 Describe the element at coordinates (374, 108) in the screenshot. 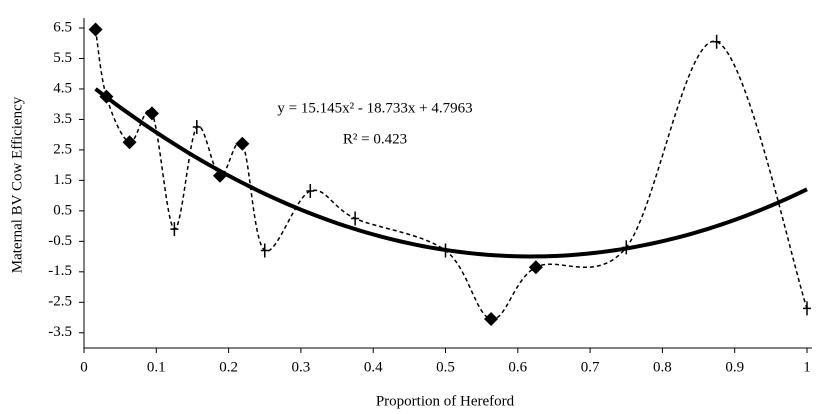

I see `equation-annotation: y = 15.145x² - 18.733x + 4.7963` at that location.